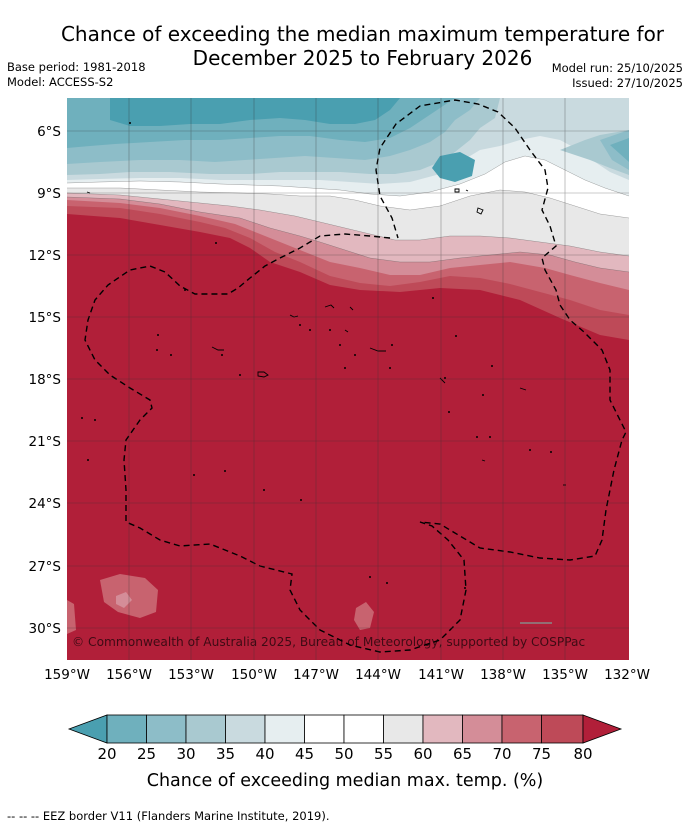 The image size is (690, 827). What do you see at coordinates (87, 729) in the screenshot?
I see `colorbar-under-triangle` at bounding box center [87, 729].